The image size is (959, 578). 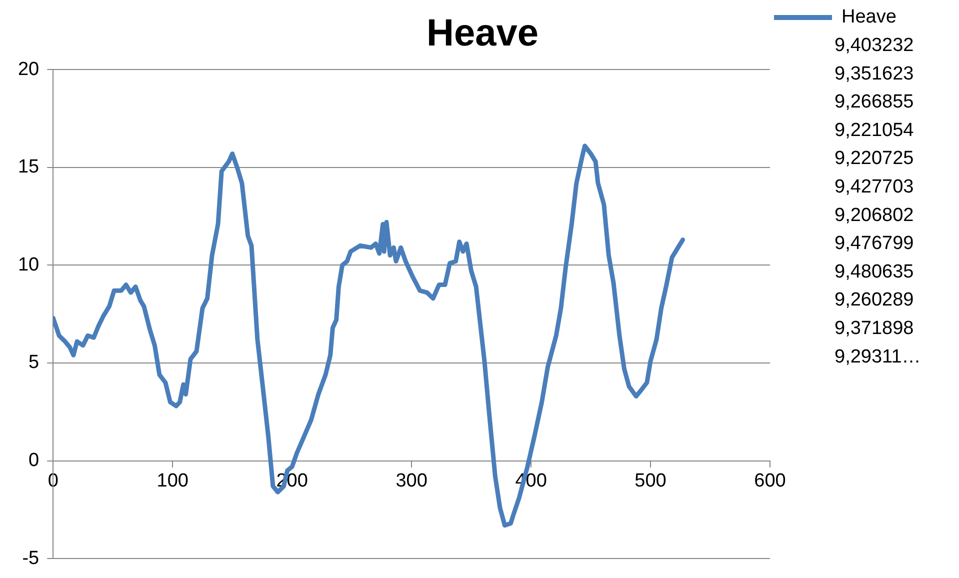 What do you see at coordinates (874, 159) in the screenshot?
I see `text: 9,220725` at bounding box center [874, 159].